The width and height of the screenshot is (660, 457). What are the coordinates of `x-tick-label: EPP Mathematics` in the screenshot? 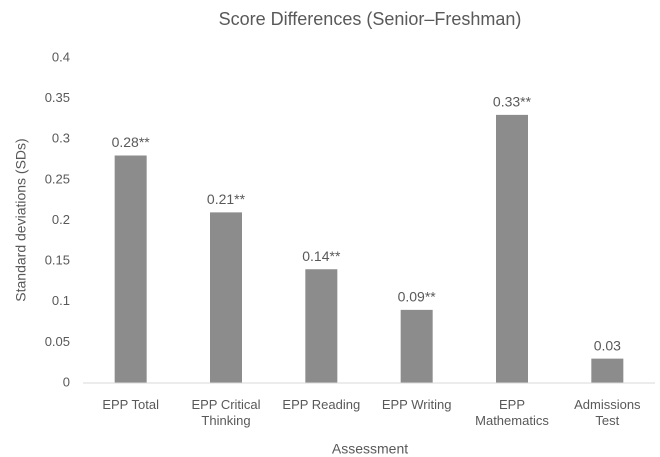 It's located at (512, 412).